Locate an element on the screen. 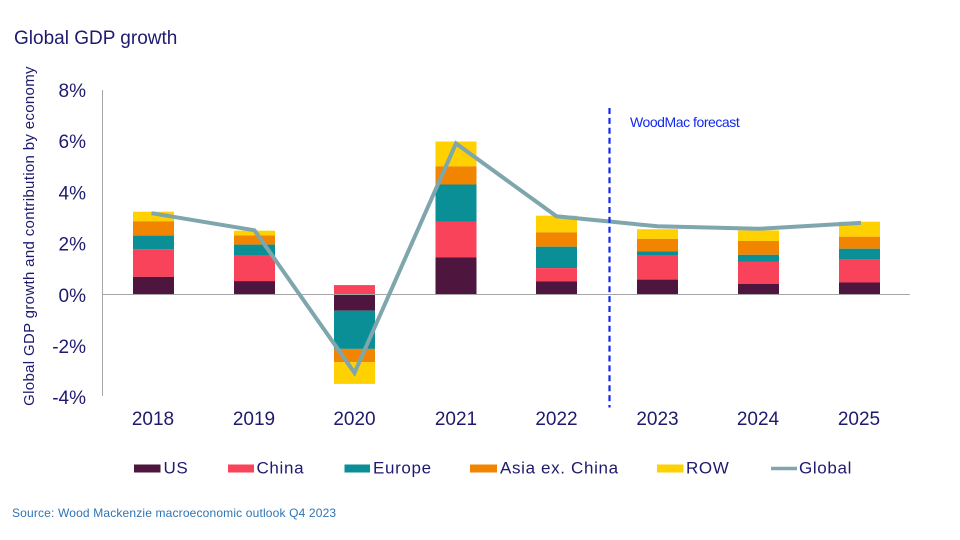 The image size is (960, 540). svg-text: 2022 is located at coordinates (556, 419).